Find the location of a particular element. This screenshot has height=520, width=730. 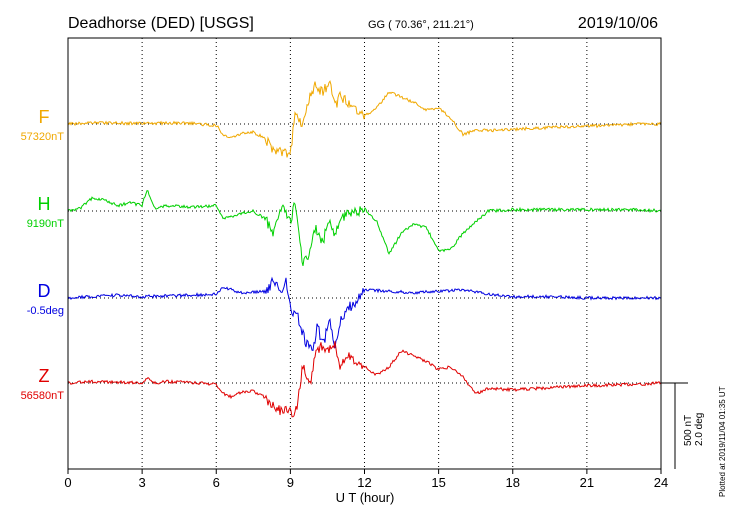

baseline-value-f: 57320nT is located at coordinates (43, 137).